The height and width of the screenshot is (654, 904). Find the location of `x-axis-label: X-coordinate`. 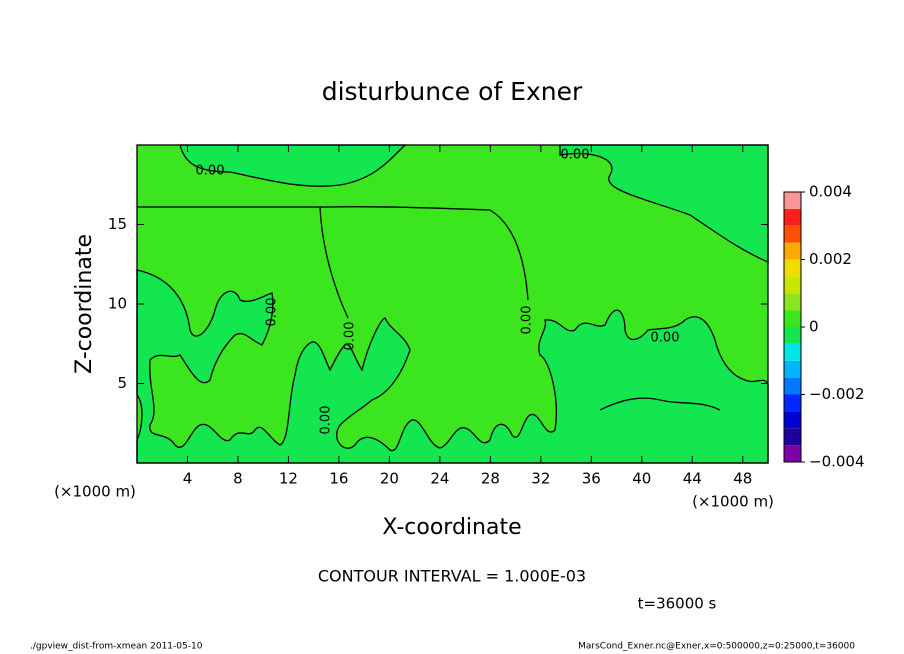

x-axis-label: X-coordinate is located at coordinates (451, 527).